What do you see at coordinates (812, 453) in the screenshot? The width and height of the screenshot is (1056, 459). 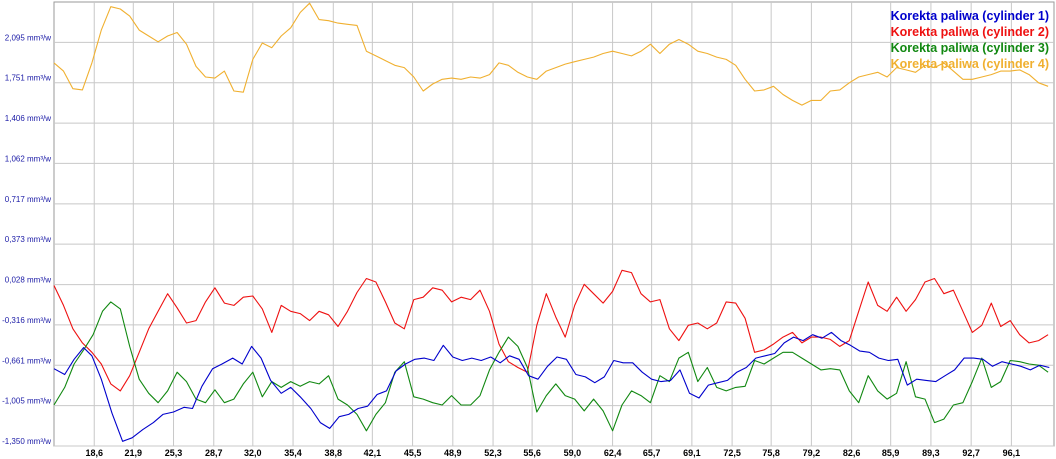 I see `x-tick-label: 79,2` at bounding box center [812, 453].